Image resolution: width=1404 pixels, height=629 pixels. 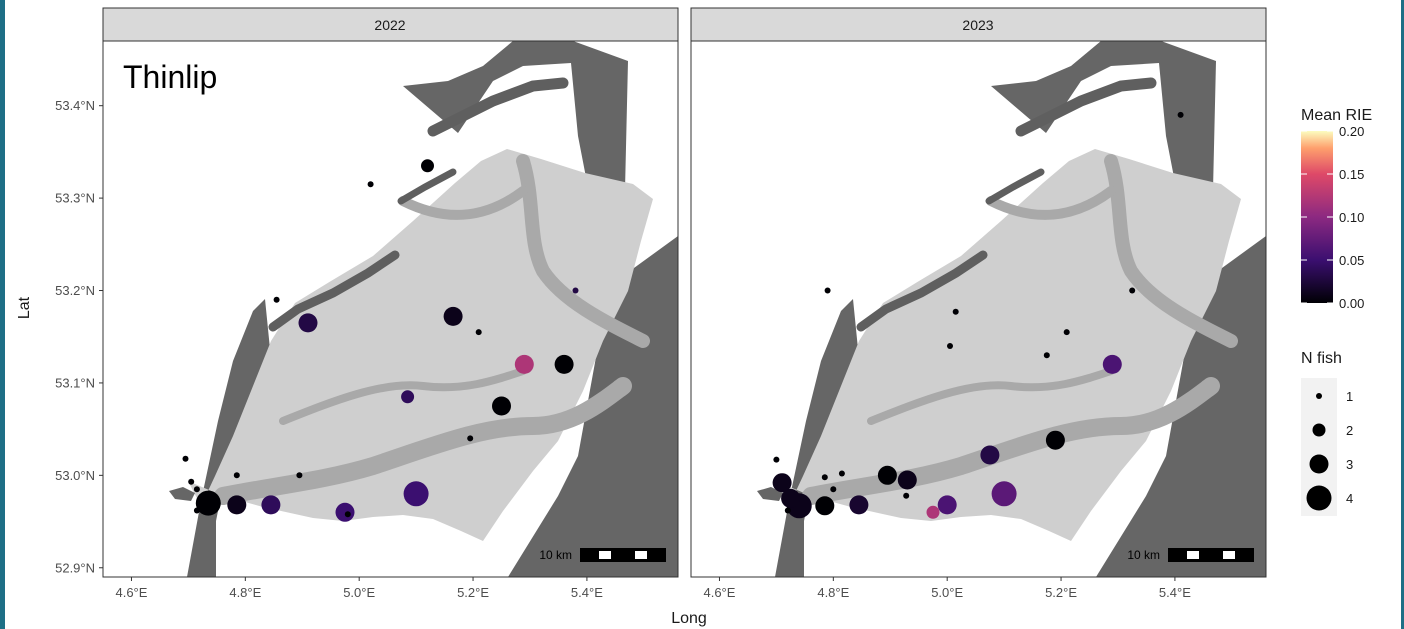 I want to click on panel-strip-2022, so click(x=390, y=24).